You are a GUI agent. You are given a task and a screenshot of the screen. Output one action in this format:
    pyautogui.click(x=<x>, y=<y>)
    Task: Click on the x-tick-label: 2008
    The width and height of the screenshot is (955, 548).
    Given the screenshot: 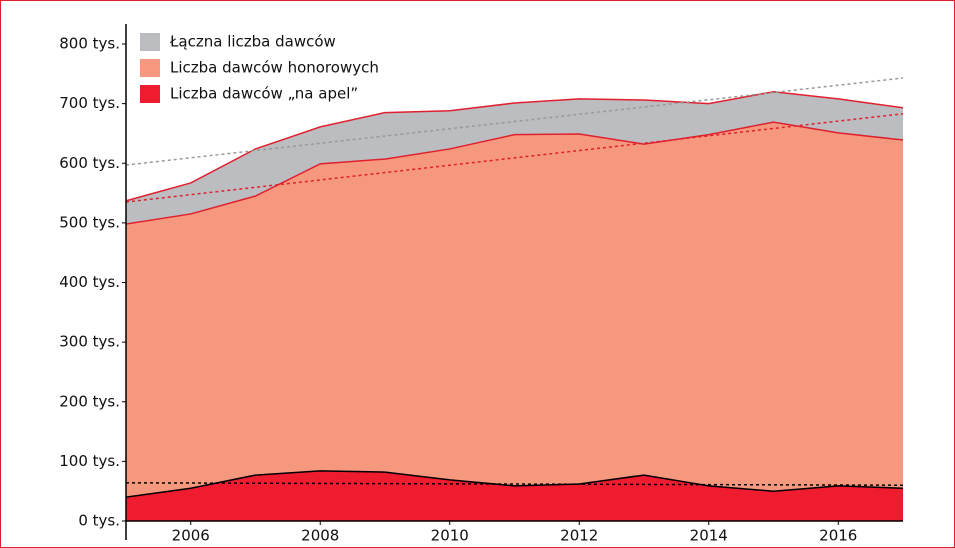 What is the action you would take?
    pyautogui.click(x=320, y=536)
    